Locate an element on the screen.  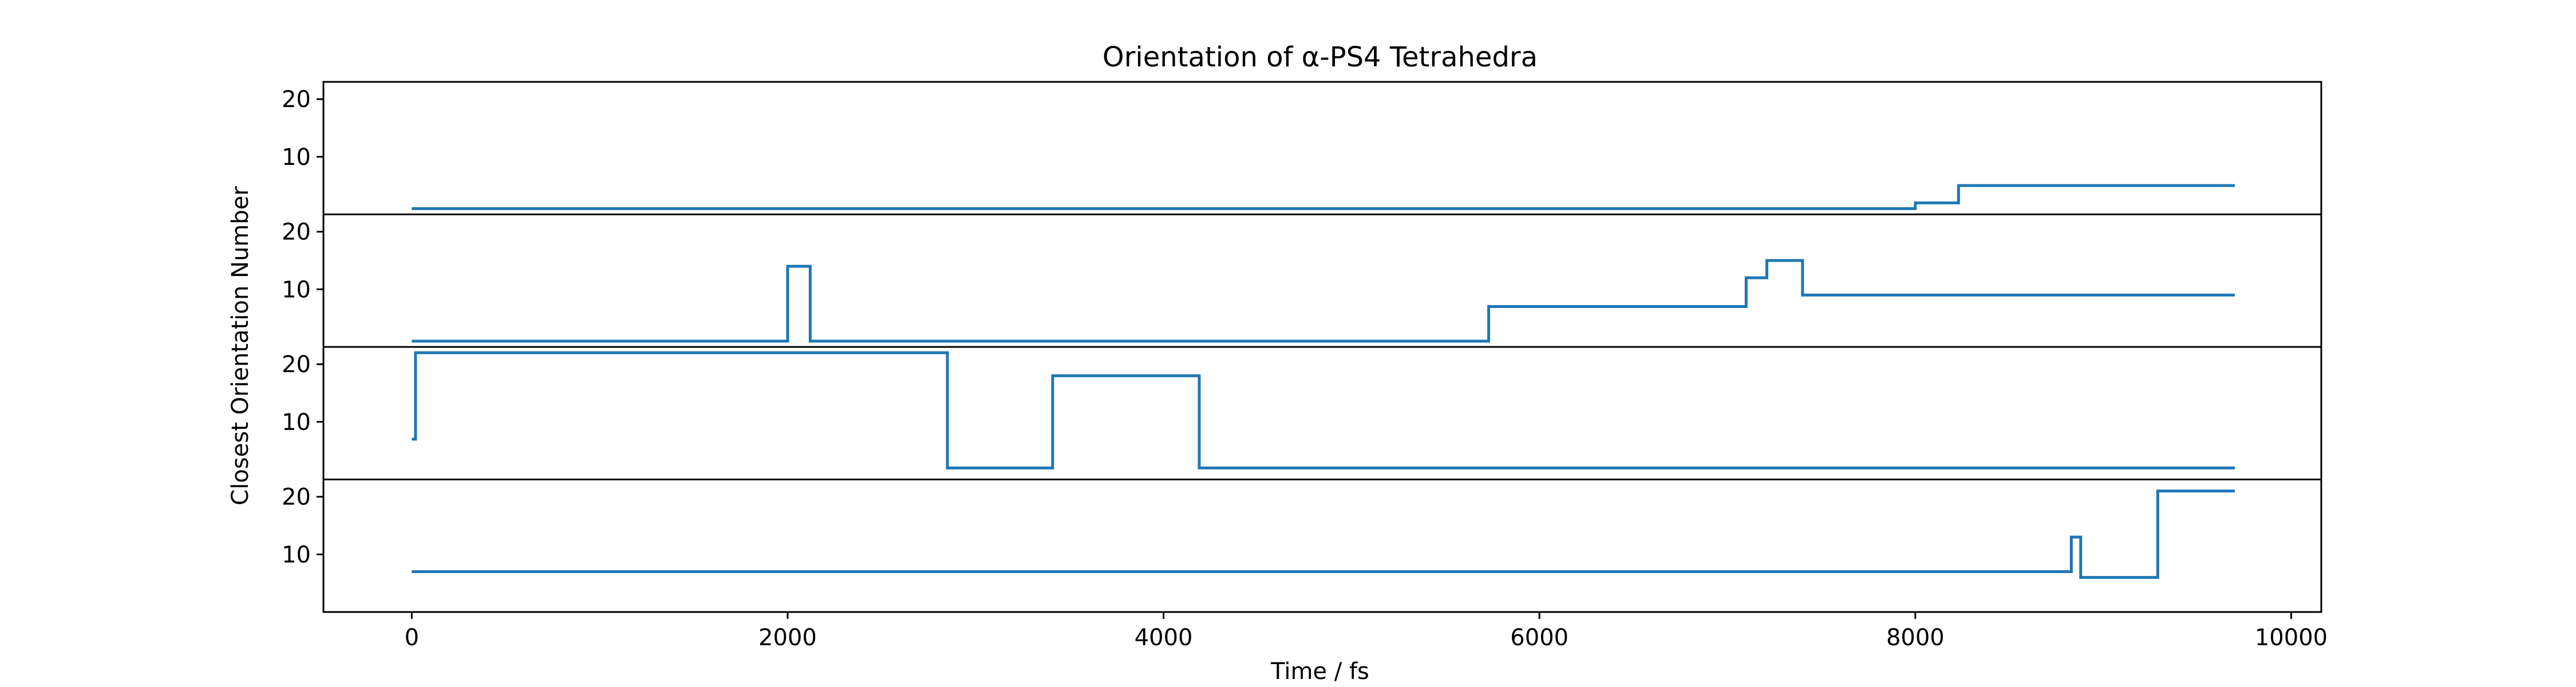
x-tick-label: 4000 is located at coordinates (1164, 638).